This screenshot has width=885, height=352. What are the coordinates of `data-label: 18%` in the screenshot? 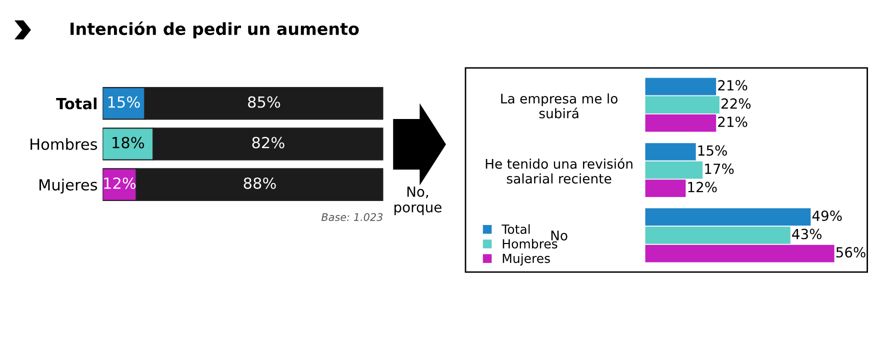 It's located at (128, 142).